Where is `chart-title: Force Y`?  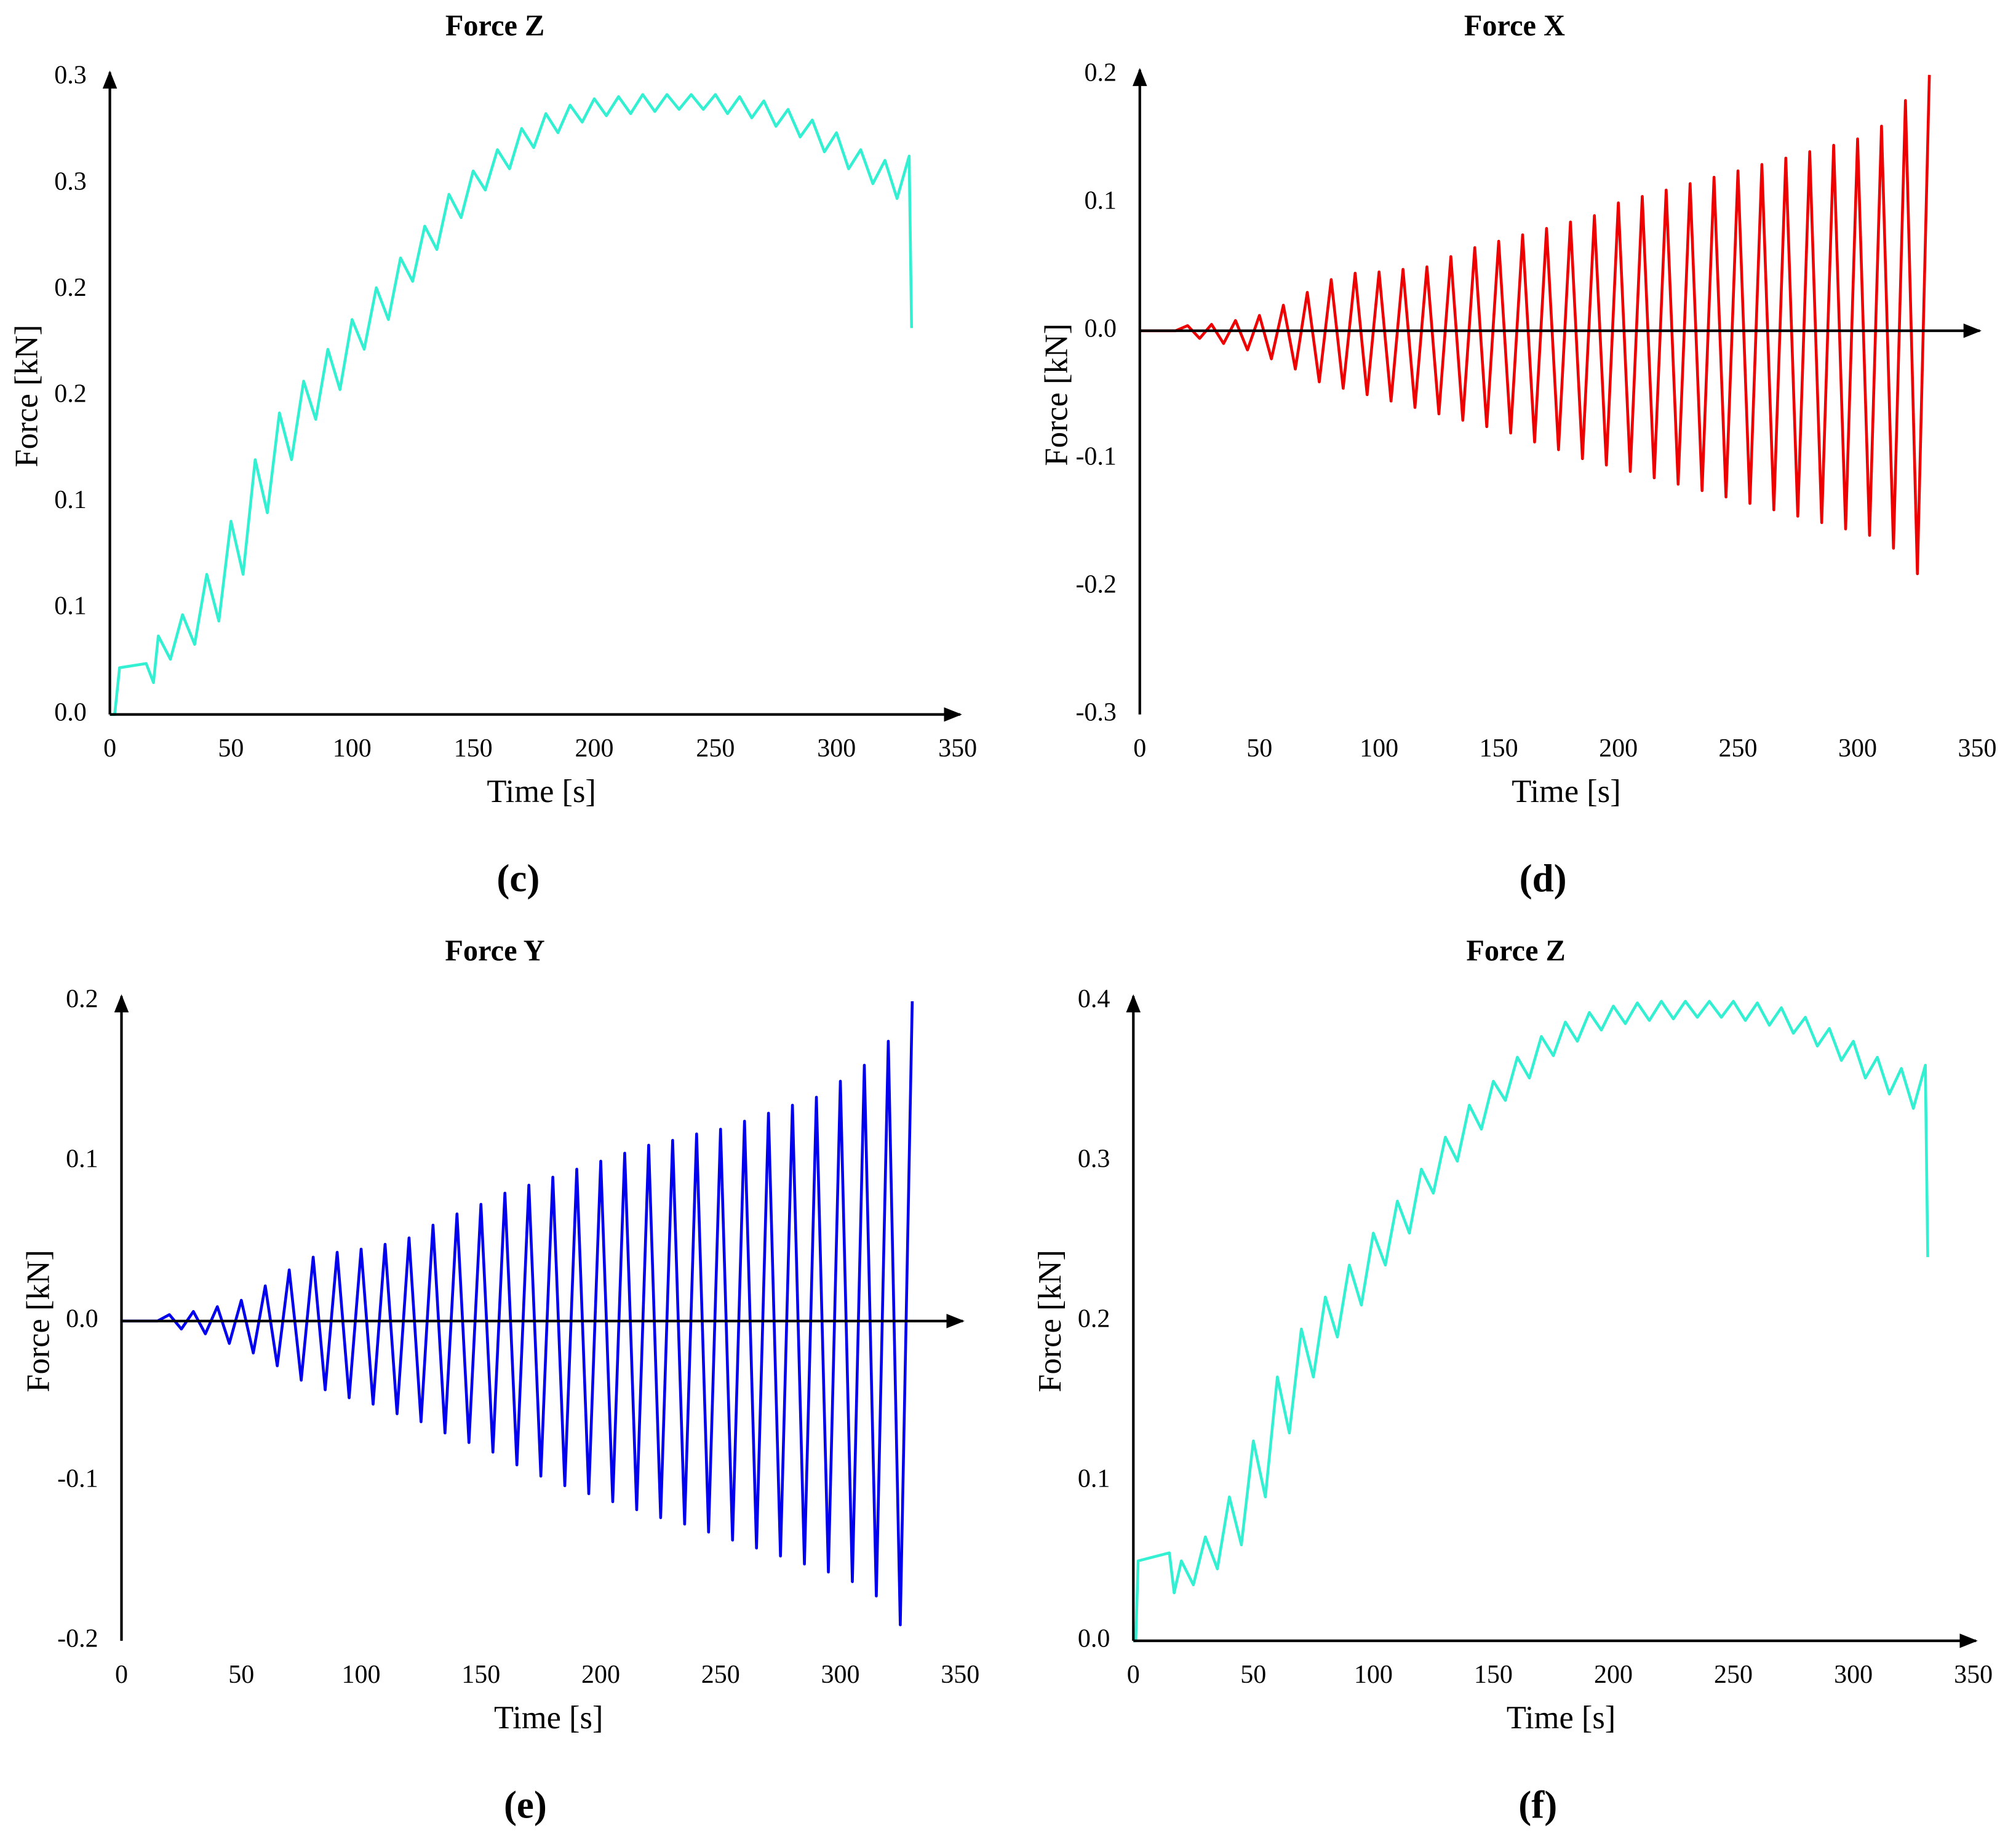
chart-title: Force Y is located at coordinates (495, 950).